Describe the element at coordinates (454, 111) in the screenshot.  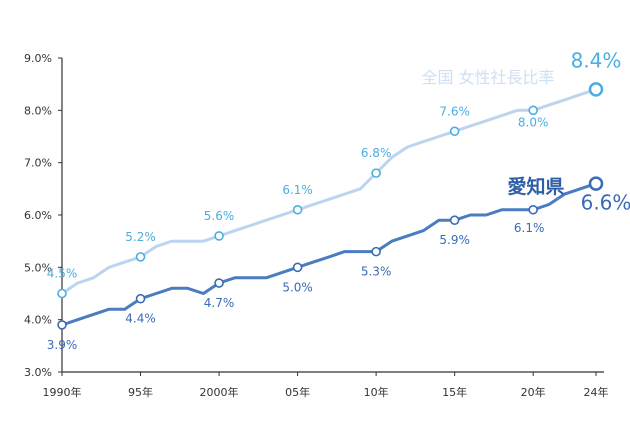
I see `national-data-label: 7.6%` at that location.